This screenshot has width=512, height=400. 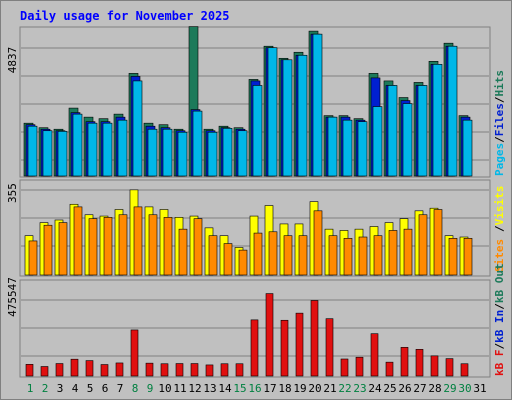 What do you see at coordinates (135, 388) in the screenshot?
I see `x-tick-label: 8` at bounding box center [135, 388].